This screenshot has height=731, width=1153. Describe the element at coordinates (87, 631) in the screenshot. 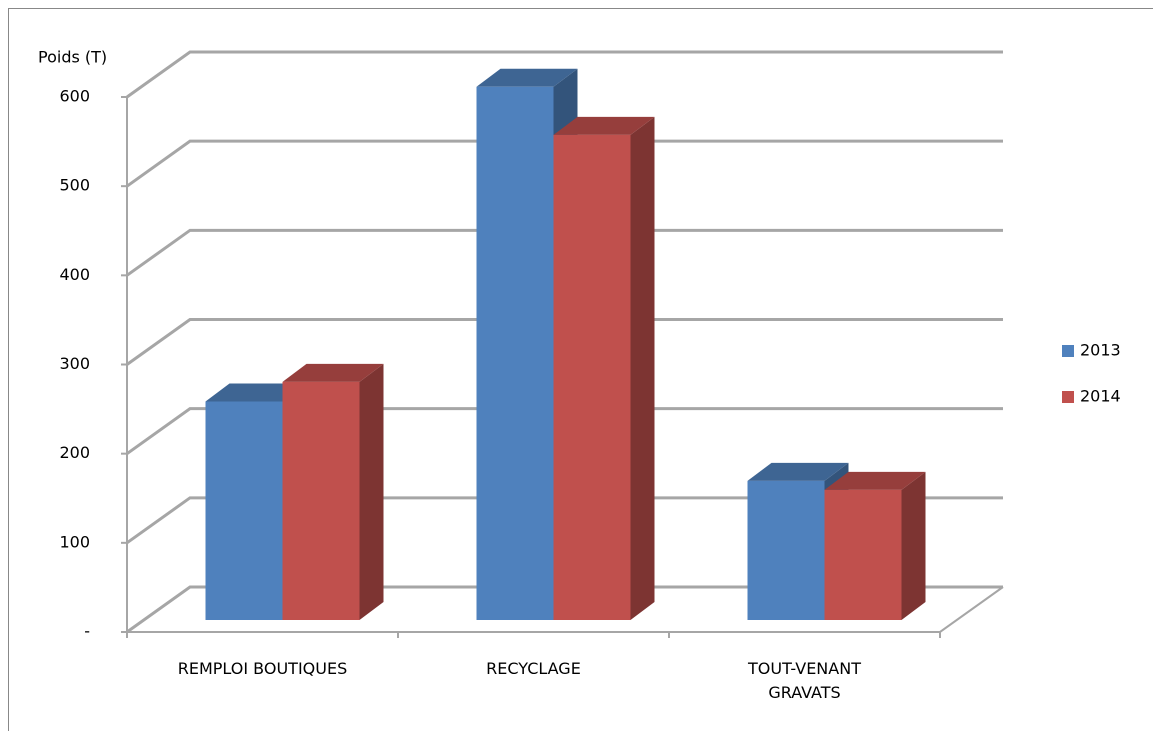

I see `y-tick-label: -` at that location.